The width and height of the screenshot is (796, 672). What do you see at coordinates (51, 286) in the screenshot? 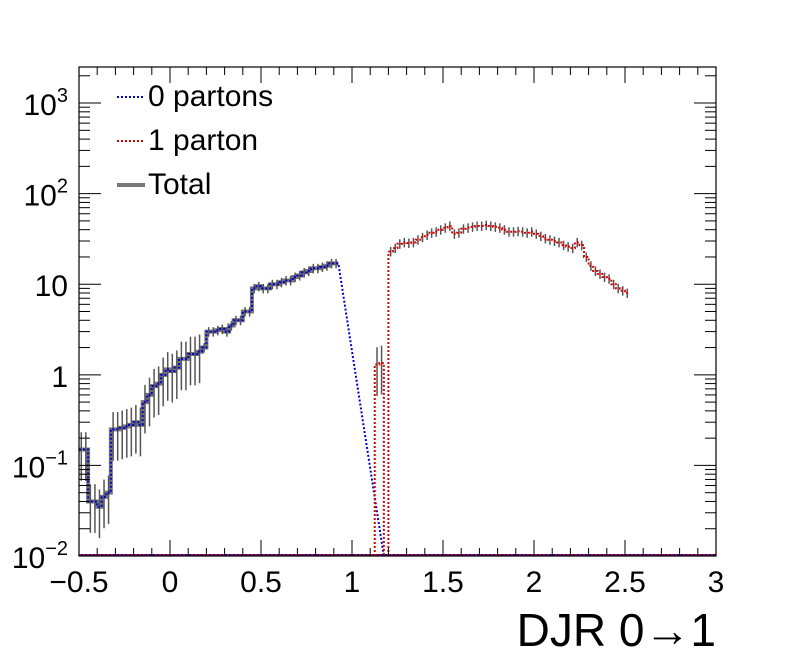
I see `y-tick-label: 10` at bounding box center [51, 286].